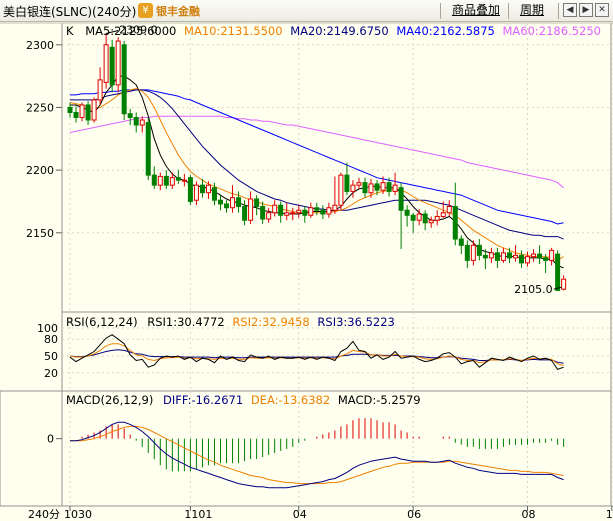 The height and width of the screenshot is (521, 613). What do you see at coordinates (414, 514) in the screenshot?
I see `x-tick-label: 06` at bounding box center [414, 514].